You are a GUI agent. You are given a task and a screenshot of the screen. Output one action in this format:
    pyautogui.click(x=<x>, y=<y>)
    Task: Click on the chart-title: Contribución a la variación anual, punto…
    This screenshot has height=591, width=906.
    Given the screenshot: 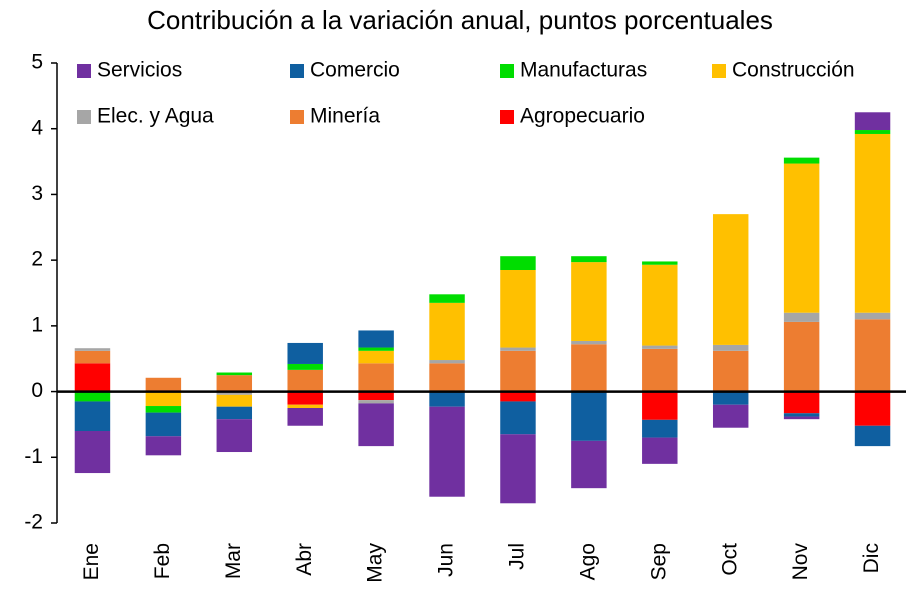 What is the action you would take?
    pyautogui.click(x=460, y=20)
    